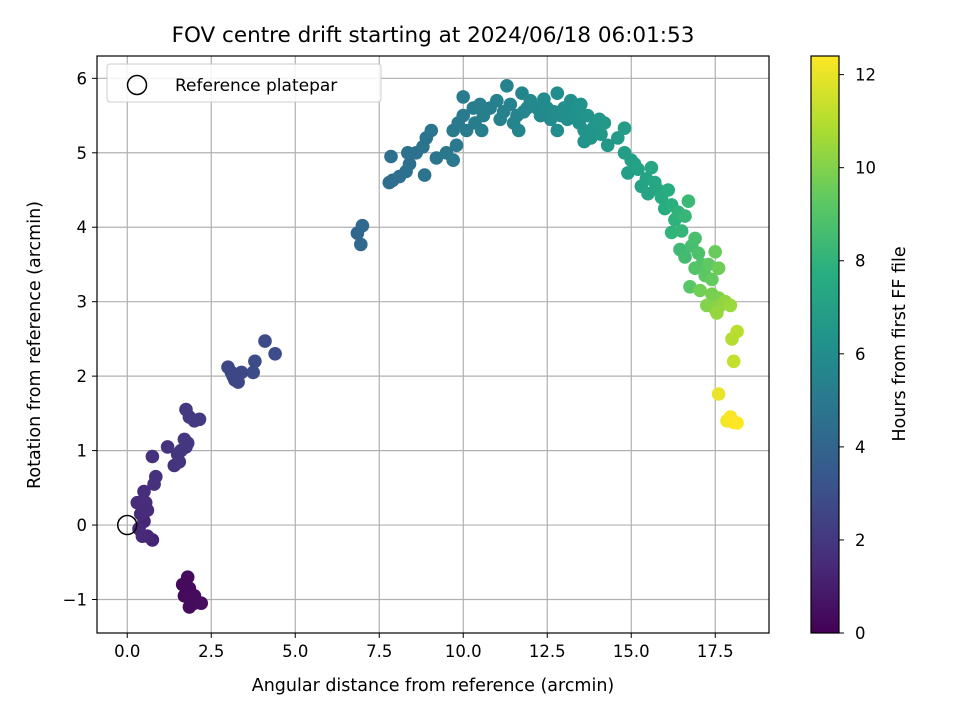  I want to click on reference-platepar-marker, so click(127, 525).